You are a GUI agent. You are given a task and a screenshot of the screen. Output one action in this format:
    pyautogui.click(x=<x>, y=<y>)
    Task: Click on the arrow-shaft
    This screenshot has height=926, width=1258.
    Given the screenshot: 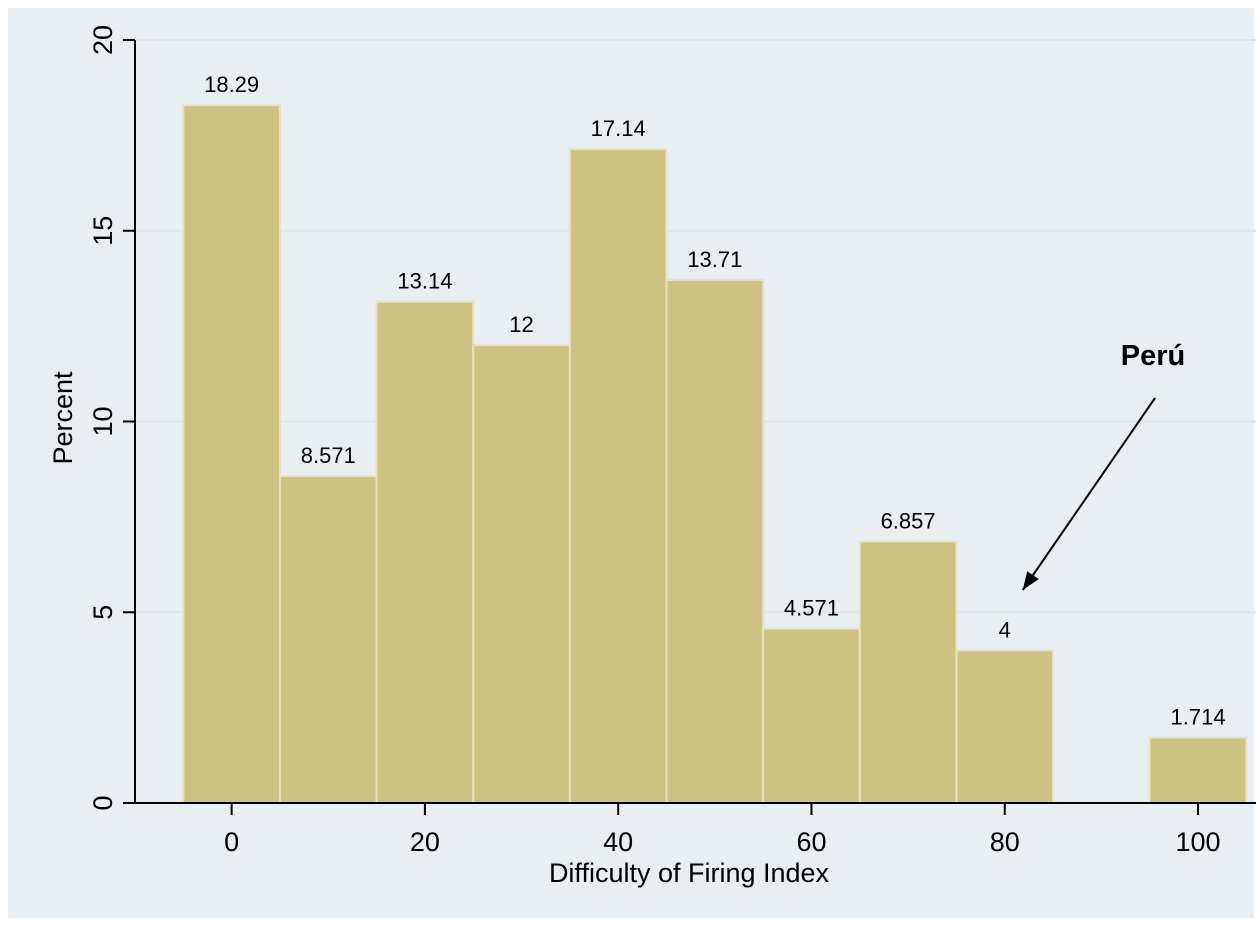 What is the action you would take?
    pyautogui.click(x=1088, y=494)
    